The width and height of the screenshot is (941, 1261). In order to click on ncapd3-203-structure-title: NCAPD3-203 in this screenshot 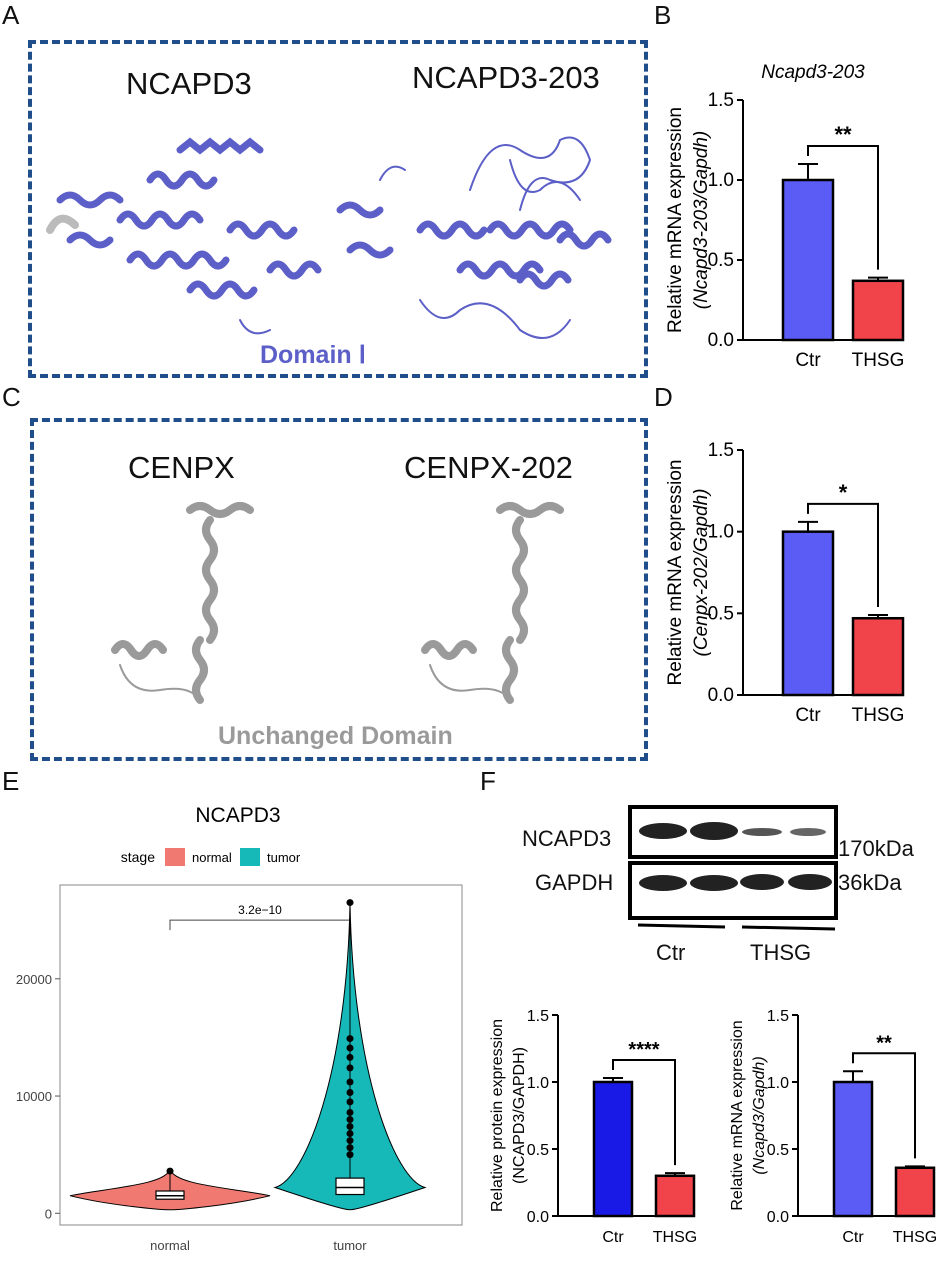, I will do `click(506, 77)`.